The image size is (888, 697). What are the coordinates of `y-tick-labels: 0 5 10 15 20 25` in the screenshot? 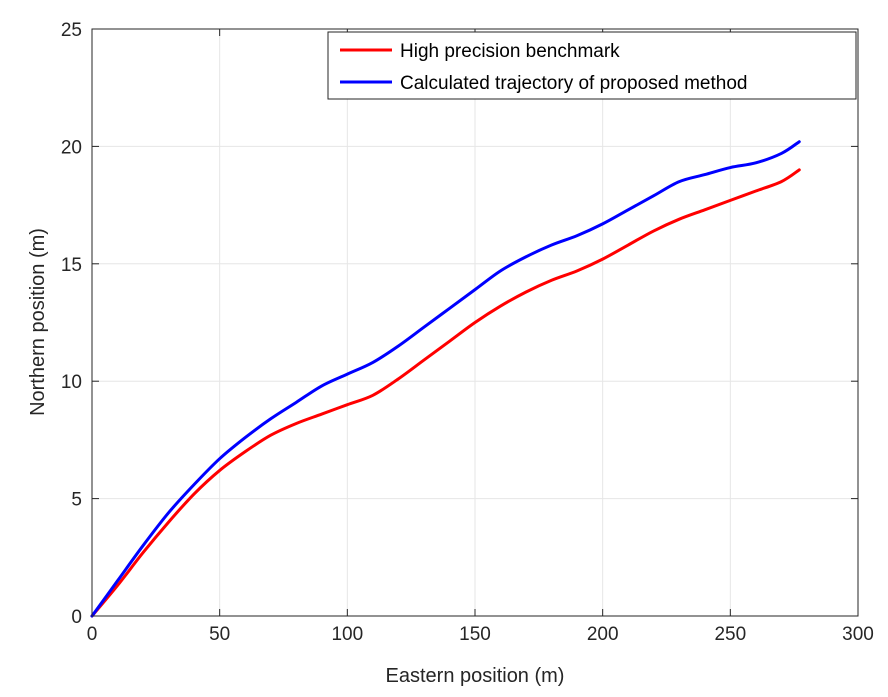 It's located at (71, 324).